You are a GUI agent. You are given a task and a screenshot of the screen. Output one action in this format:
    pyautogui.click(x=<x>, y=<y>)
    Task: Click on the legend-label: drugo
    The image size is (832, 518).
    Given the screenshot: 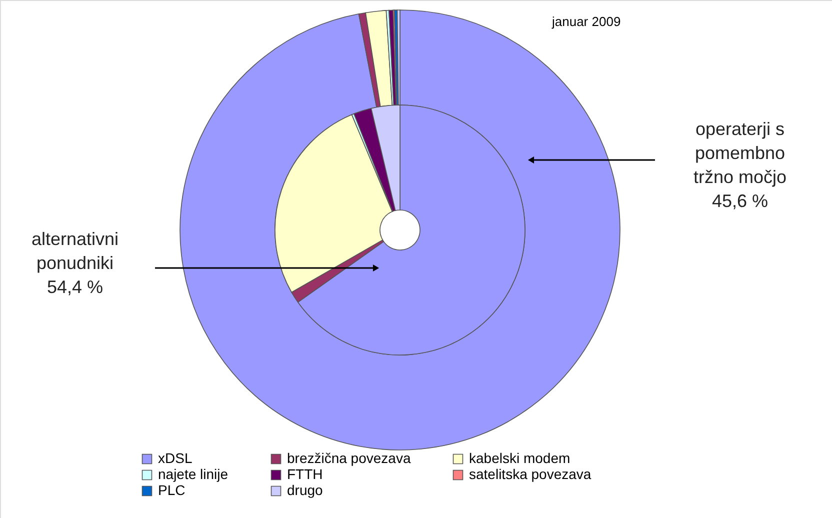 What is the action you would take?
    pyautogui.click(x=305, y=490)
    